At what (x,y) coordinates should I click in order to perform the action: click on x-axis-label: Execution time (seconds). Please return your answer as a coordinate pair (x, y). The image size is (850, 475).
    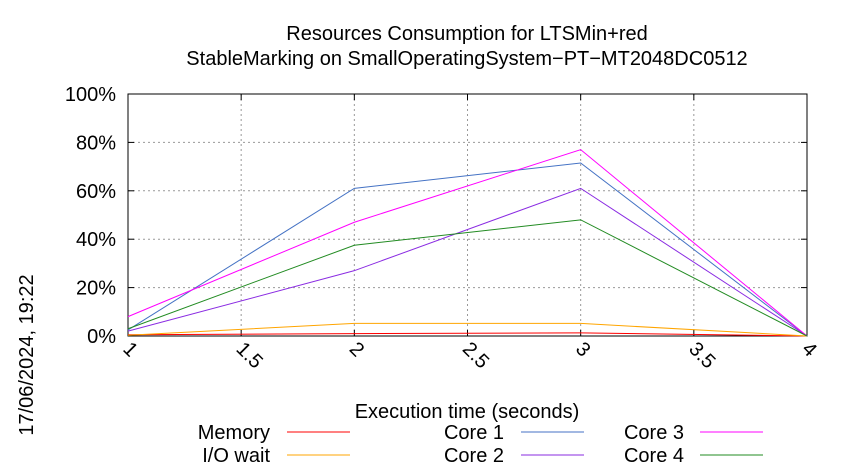
    Looking at the image, I should click on (467, 412).